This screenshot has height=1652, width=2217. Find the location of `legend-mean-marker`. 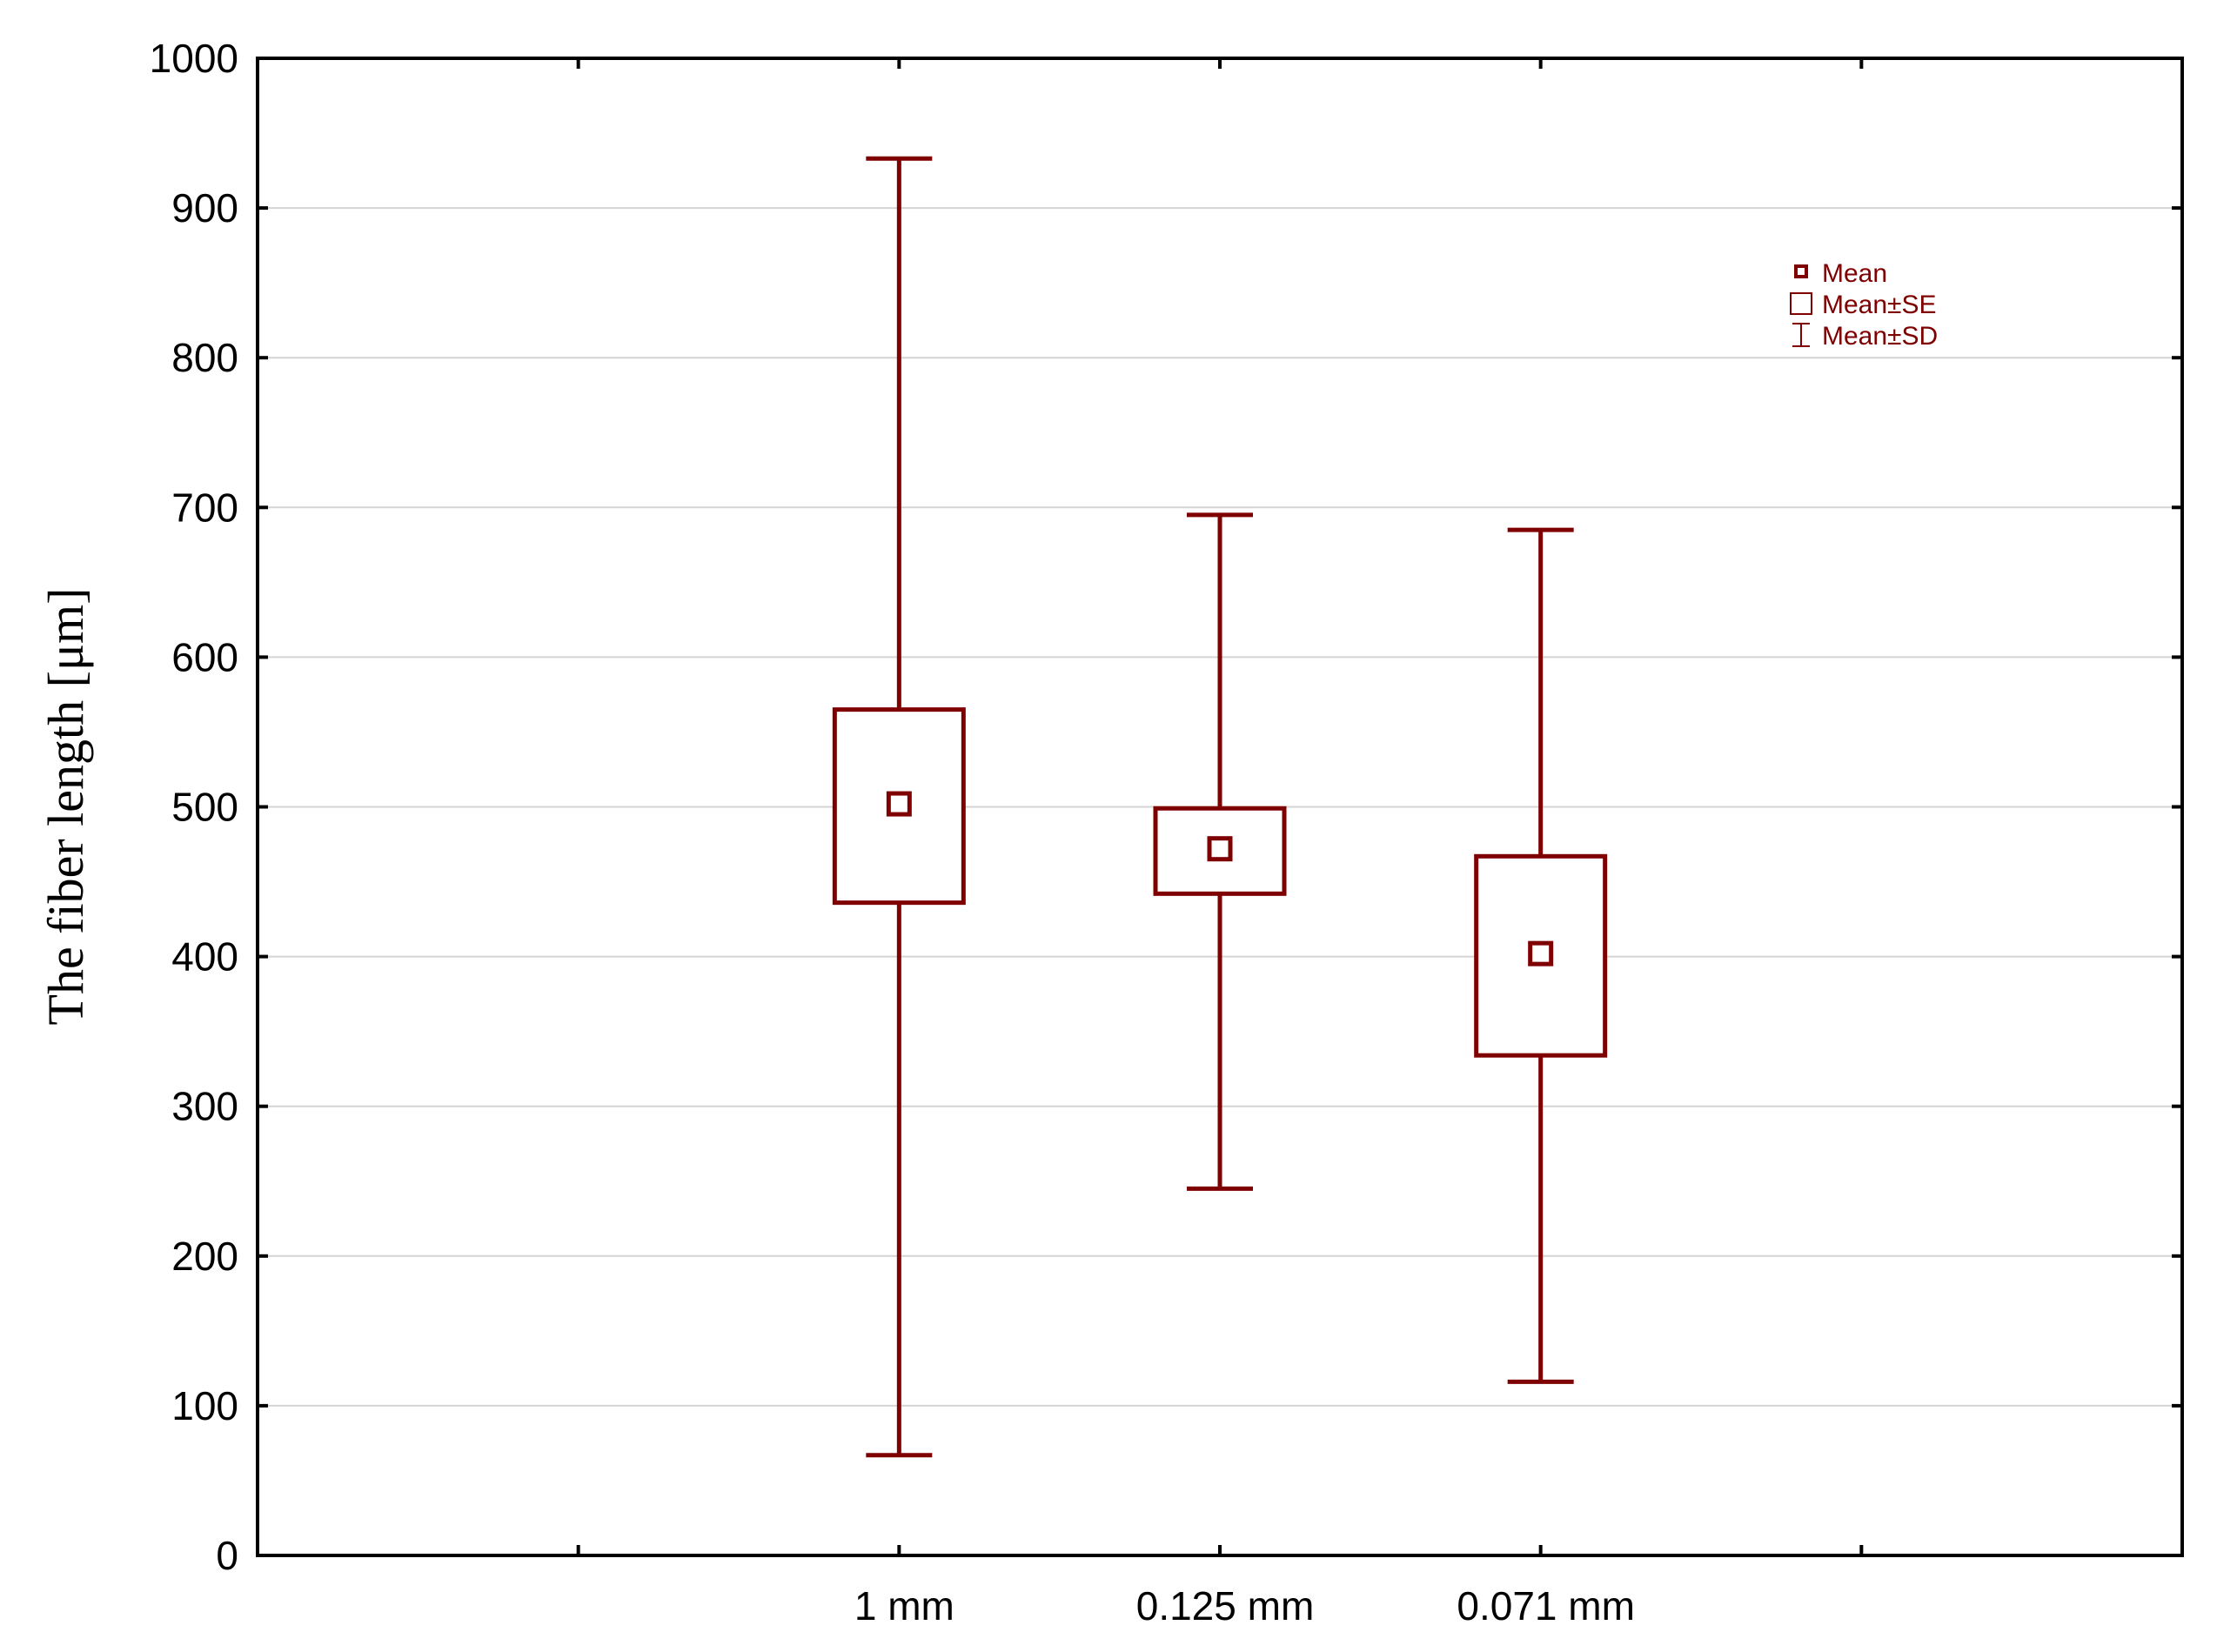

legend-mean-marker is located at coordinates (1801, 271).